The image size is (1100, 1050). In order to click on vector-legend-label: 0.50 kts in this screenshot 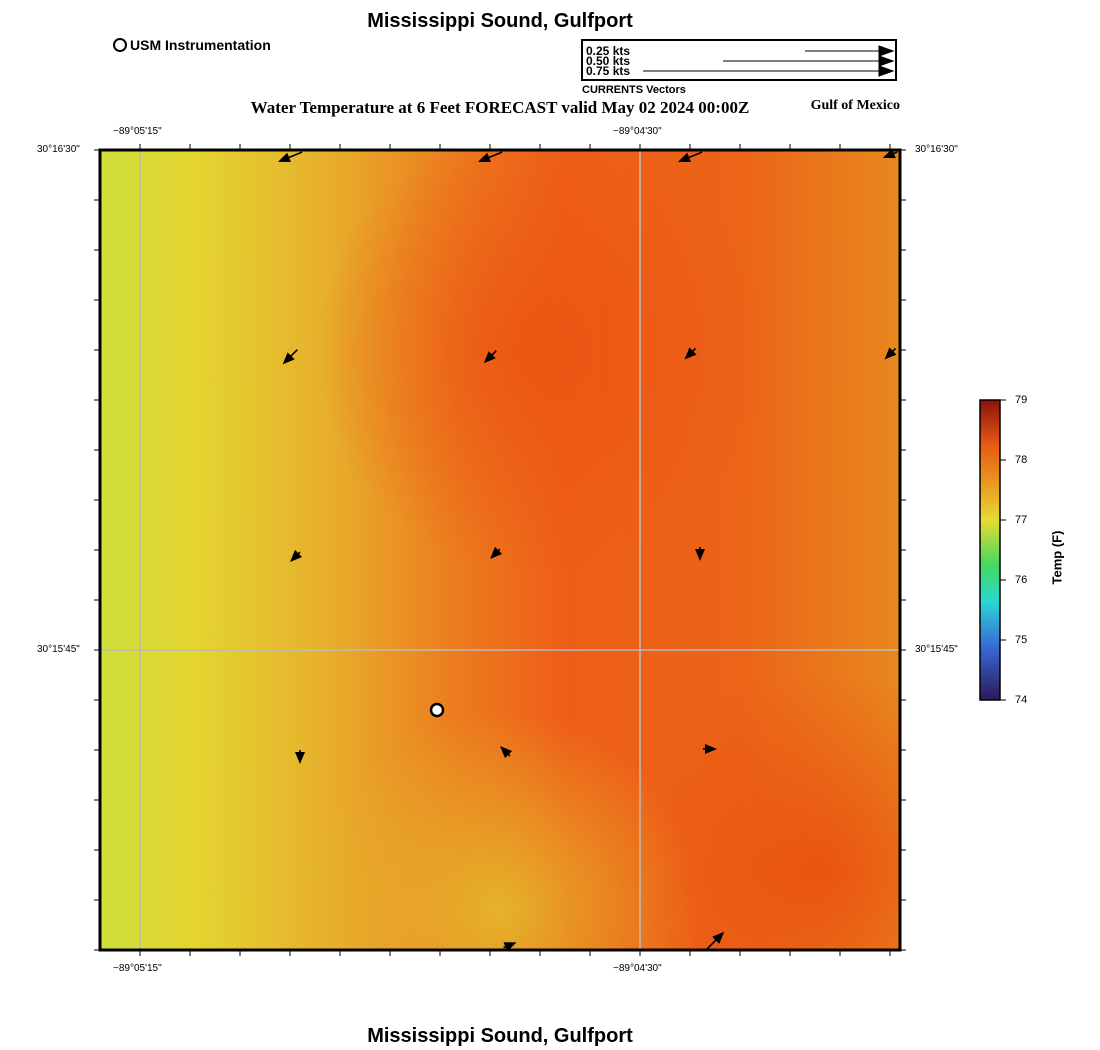, I will do `click(608, 61)`.